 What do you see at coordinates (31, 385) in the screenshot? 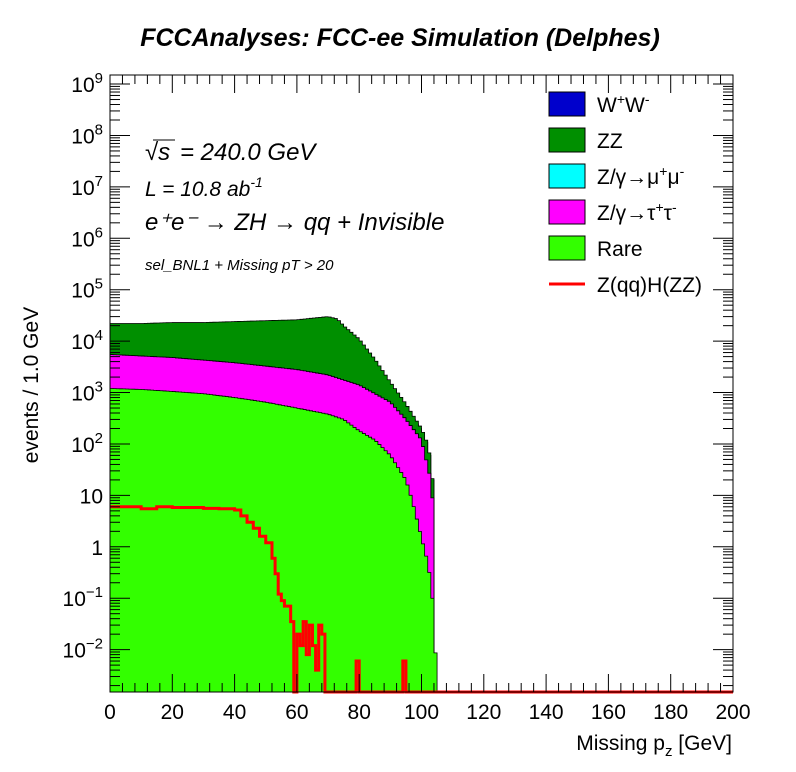
I see `y-axis-label: events / 1.0 GeV` at bounding box center [31, 385].